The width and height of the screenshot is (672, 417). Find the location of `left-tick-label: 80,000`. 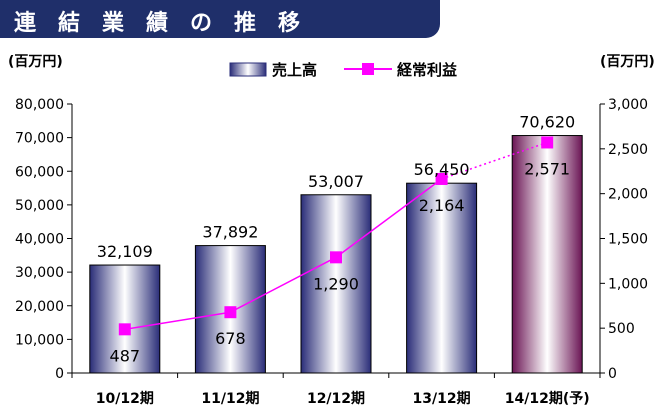

left-tick-label: 80,000 is located at coordinates (39, 105).